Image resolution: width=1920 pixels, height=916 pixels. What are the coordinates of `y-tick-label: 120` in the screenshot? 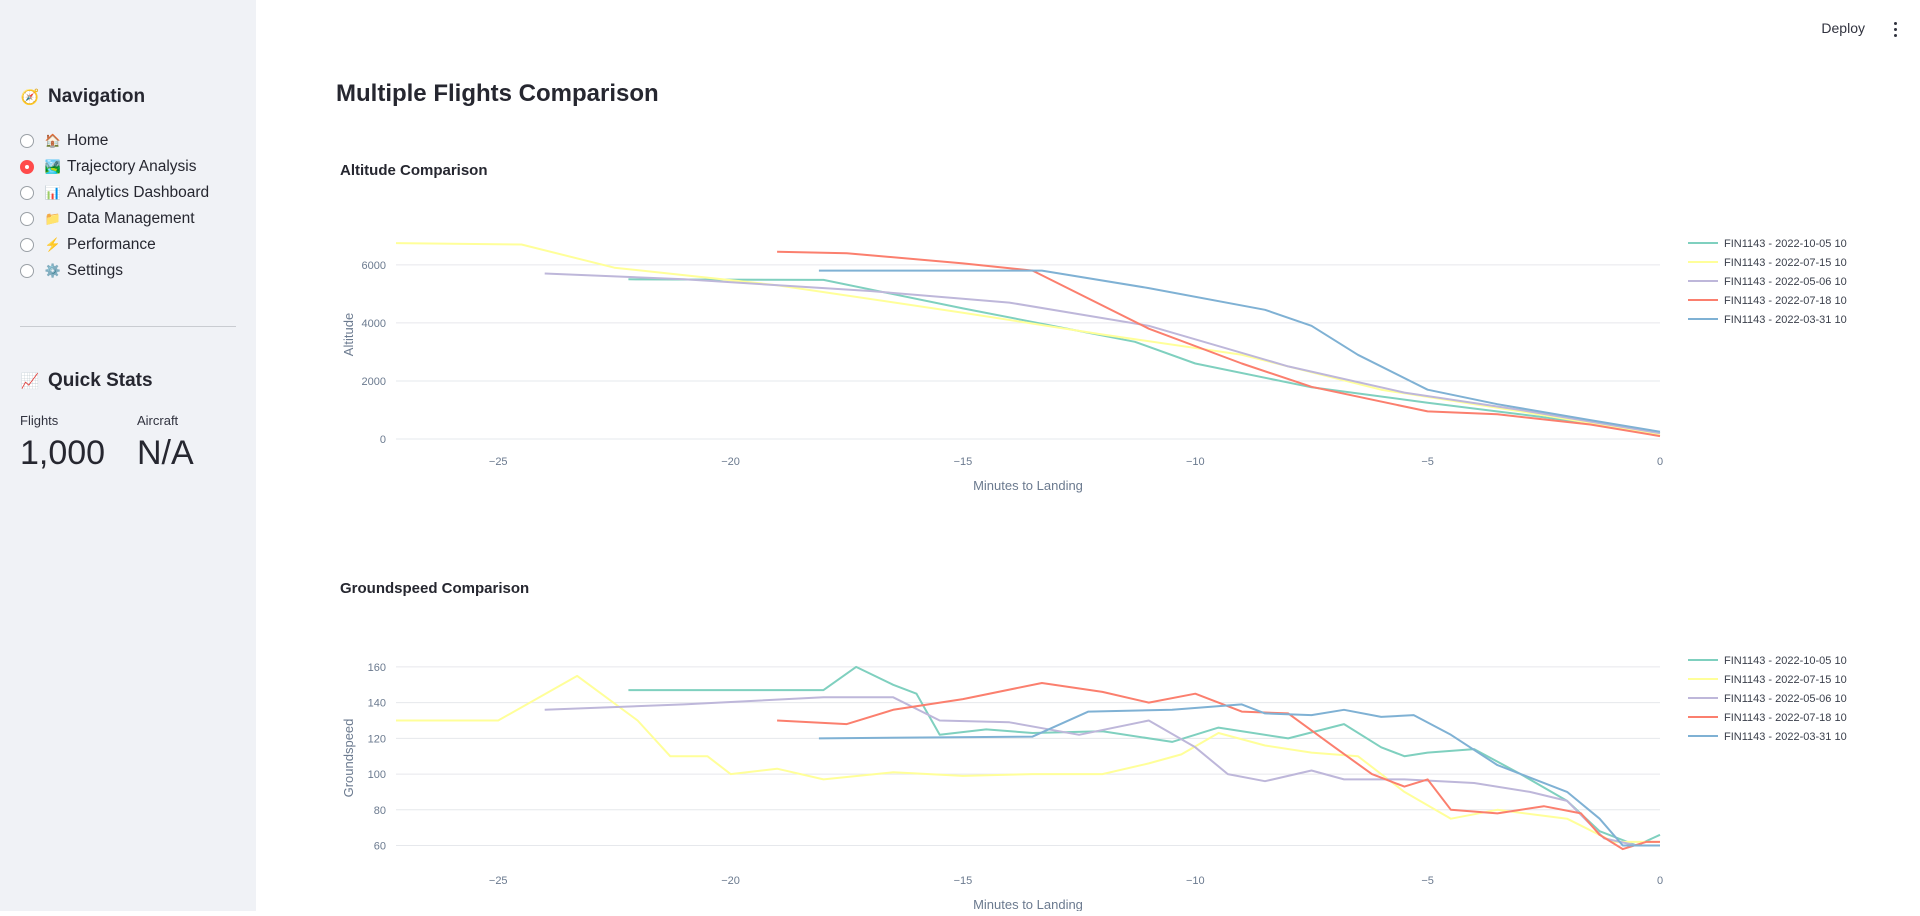 It's located at (377, 739).